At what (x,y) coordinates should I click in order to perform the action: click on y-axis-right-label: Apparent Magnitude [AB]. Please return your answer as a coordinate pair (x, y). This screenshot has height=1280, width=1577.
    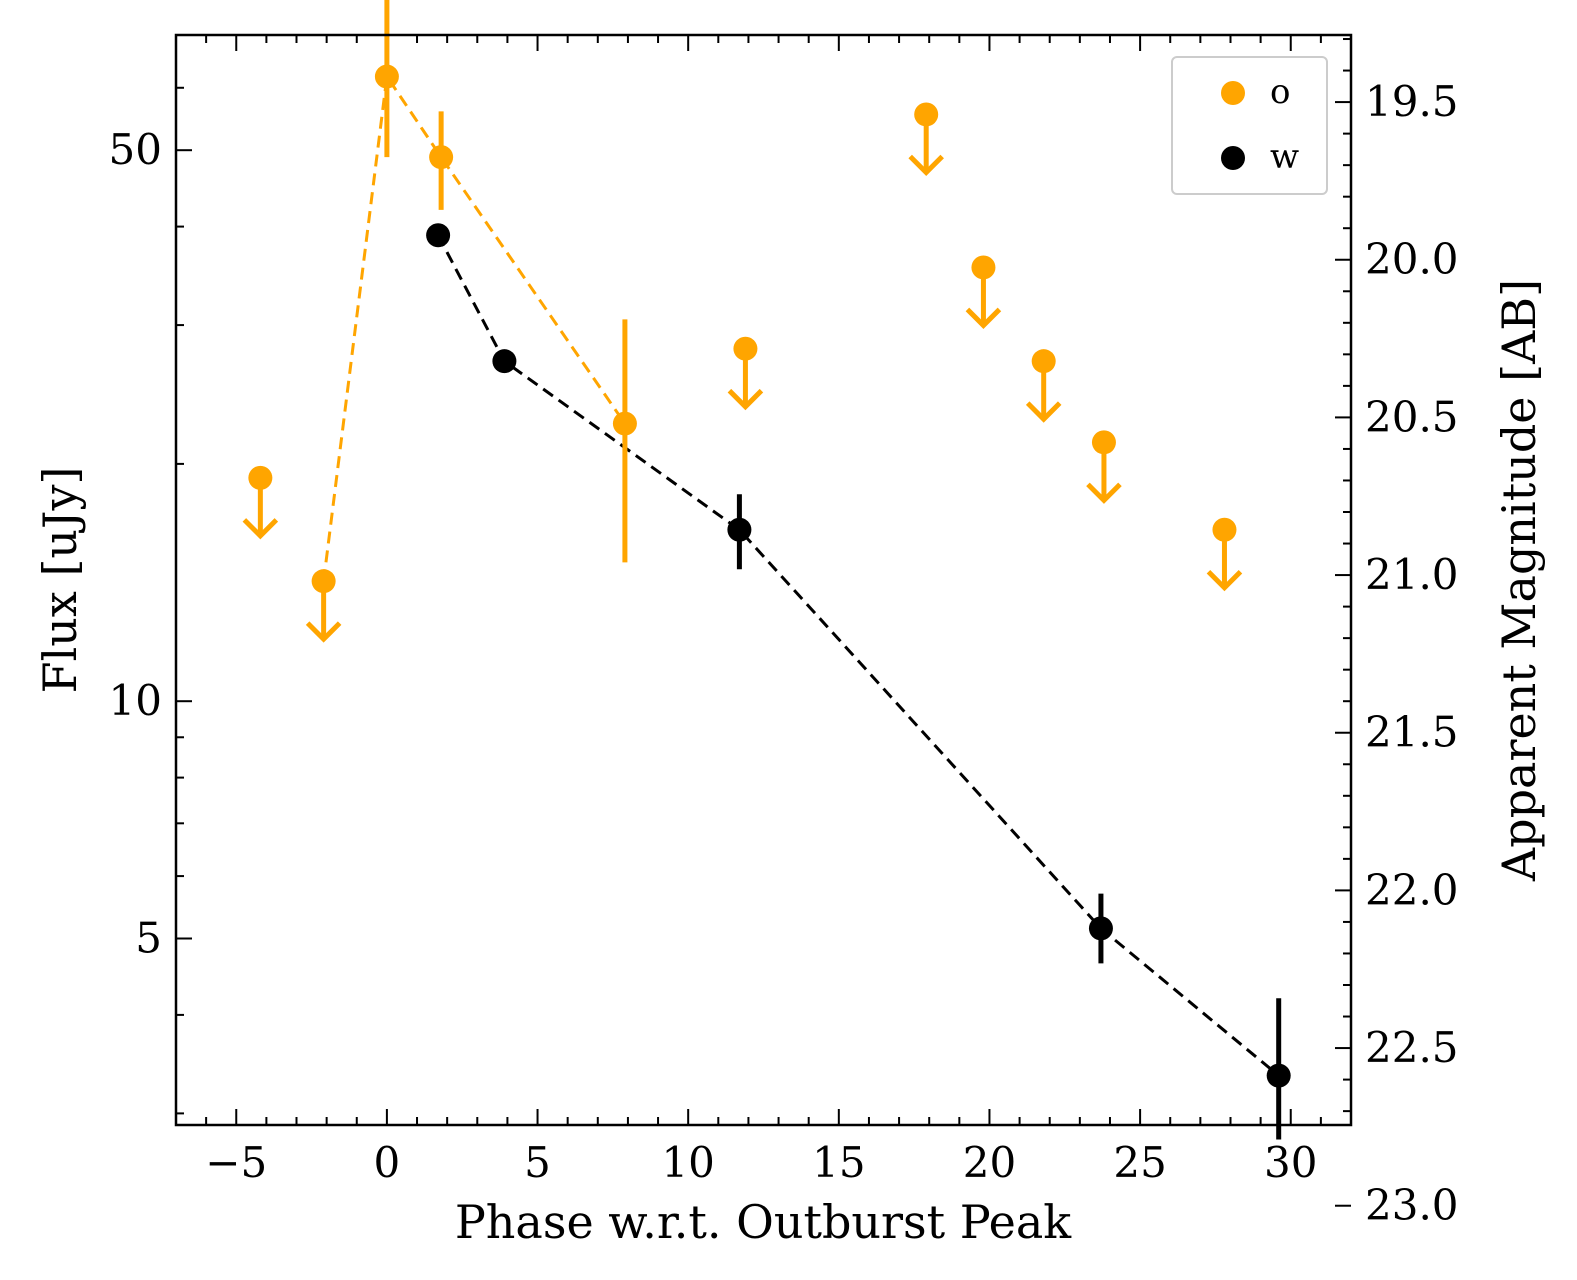
    Looking at the image, I should click on (1519, 580).